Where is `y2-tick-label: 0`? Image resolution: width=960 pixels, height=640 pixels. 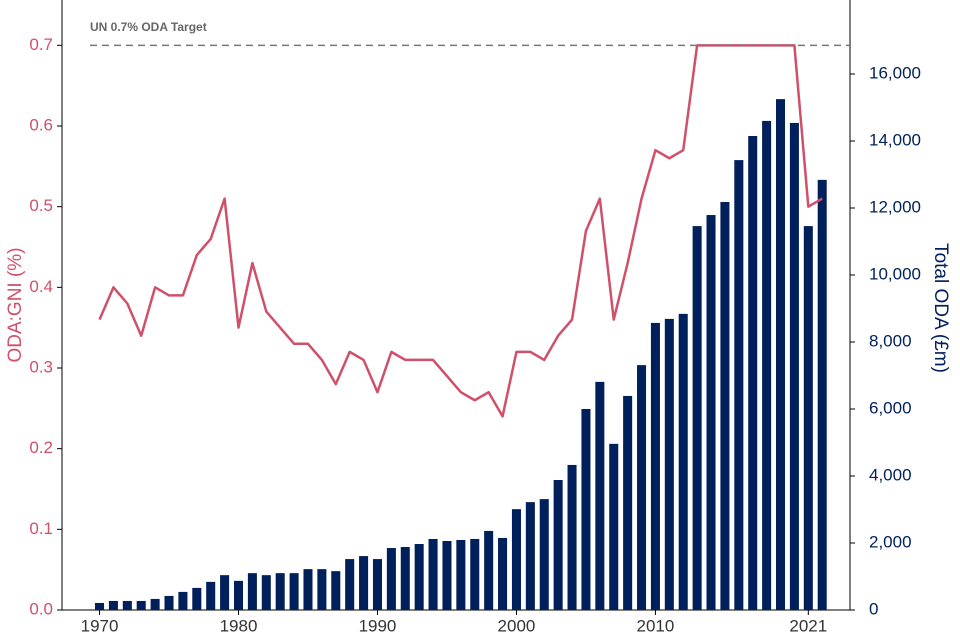
y2-tick-label: 0 is located at coordinates (873, 608).